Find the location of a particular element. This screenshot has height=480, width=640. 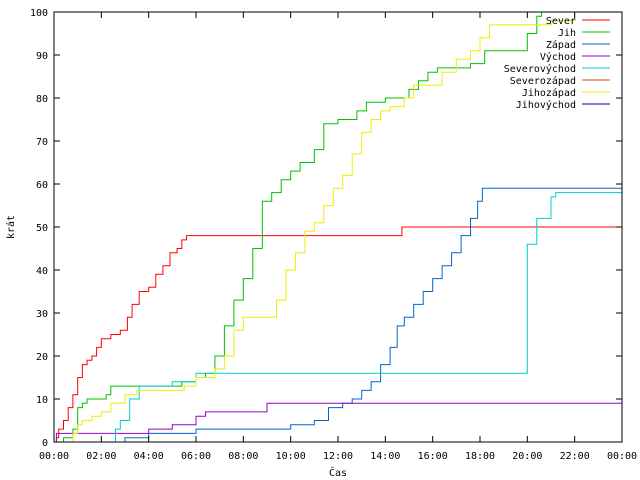

x-tick-label: 20:00 is located at coordinates (527, 456).